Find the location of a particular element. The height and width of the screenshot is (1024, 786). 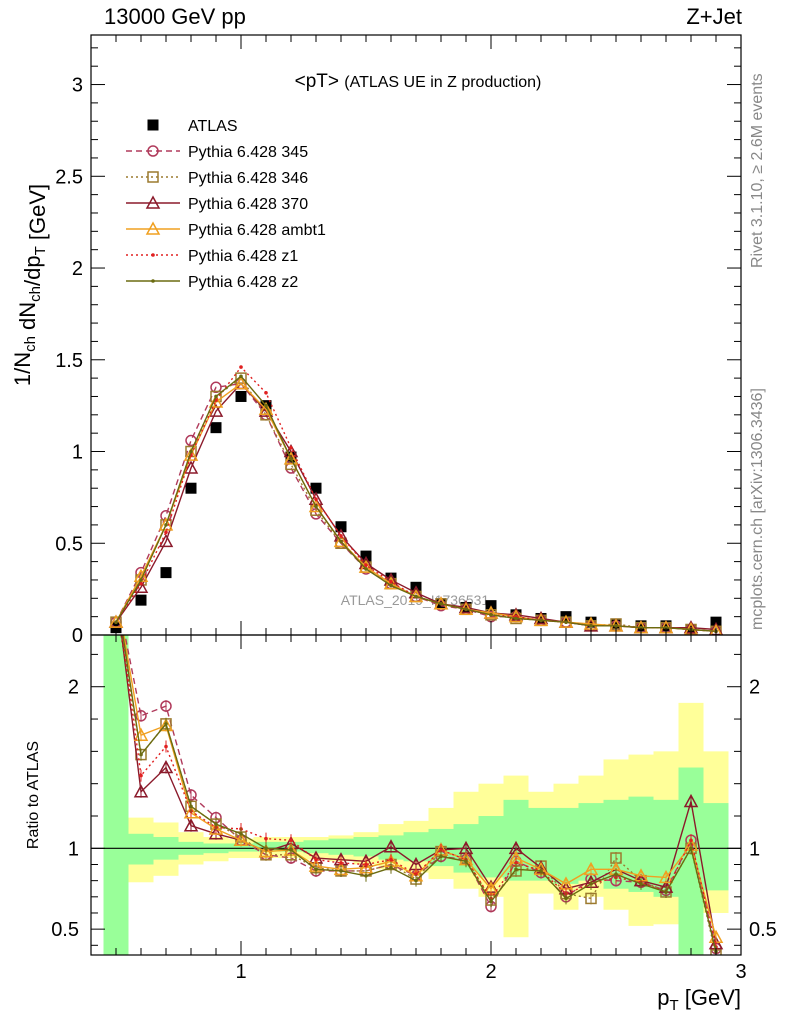

ratio-y-tick-label-right: 1 is located at coordinates (754, 849).